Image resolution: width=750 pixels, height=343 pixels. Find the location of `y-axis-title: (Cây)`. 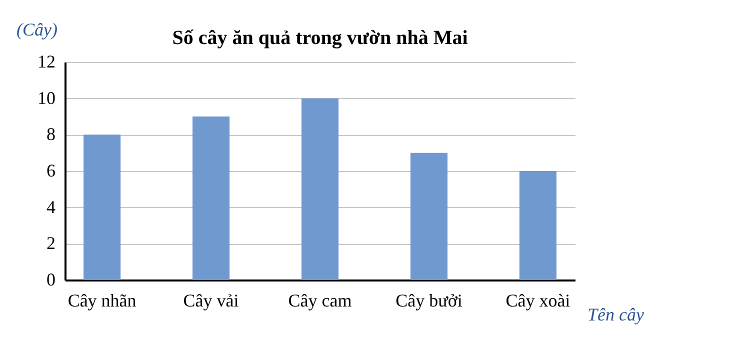

y-axis-title: (Cây) is located at coordinates (37, 30).